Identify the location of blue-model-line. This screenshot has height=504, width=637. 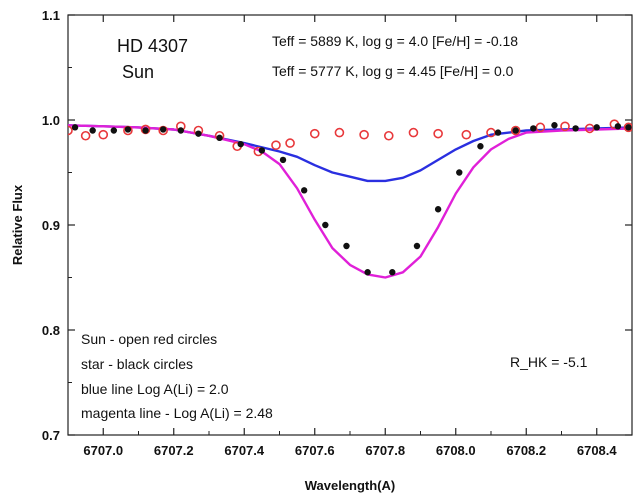
(350, 153).